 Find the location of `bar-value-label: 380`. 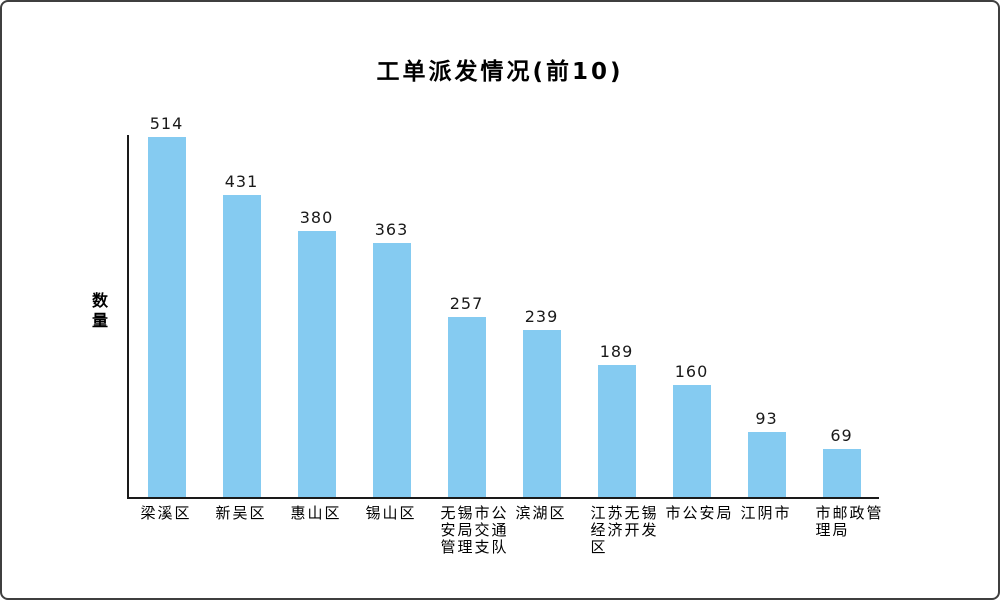

bar-value-label: 380 is located at coordinates (316, 217).